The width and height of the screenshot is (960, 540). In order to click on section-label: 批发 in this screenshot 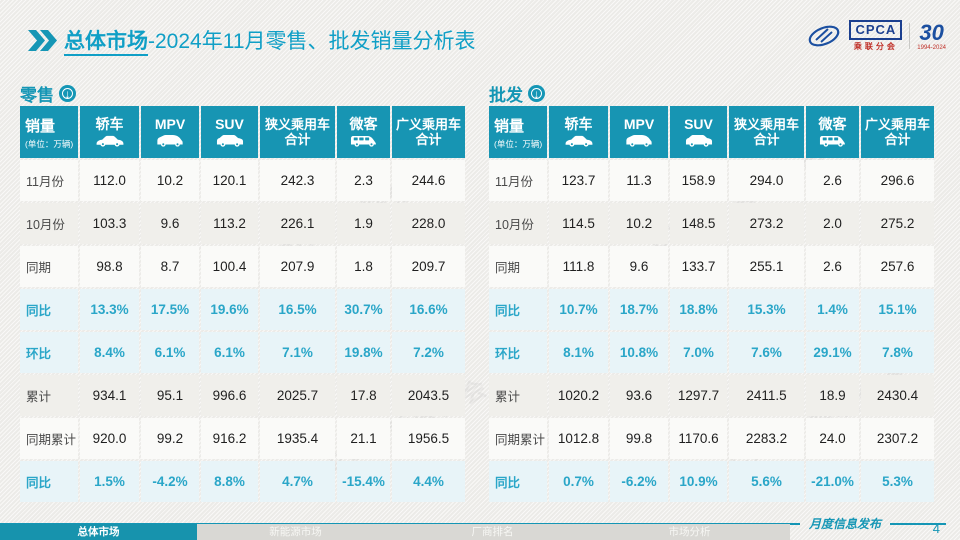, I will do `click(506, 95)`.